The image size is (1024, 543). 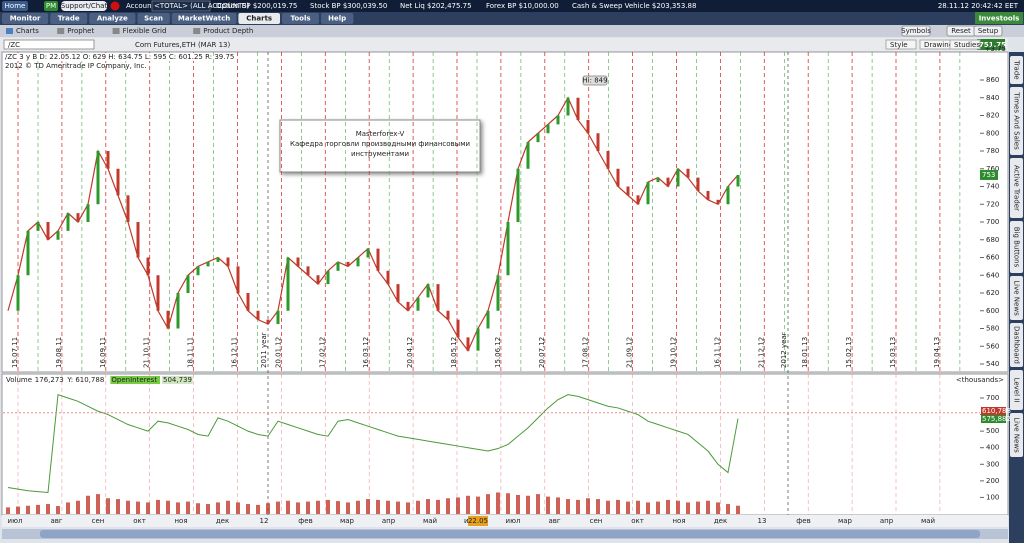 I want to click on tool-label: Style, so click(x=899, y=45).